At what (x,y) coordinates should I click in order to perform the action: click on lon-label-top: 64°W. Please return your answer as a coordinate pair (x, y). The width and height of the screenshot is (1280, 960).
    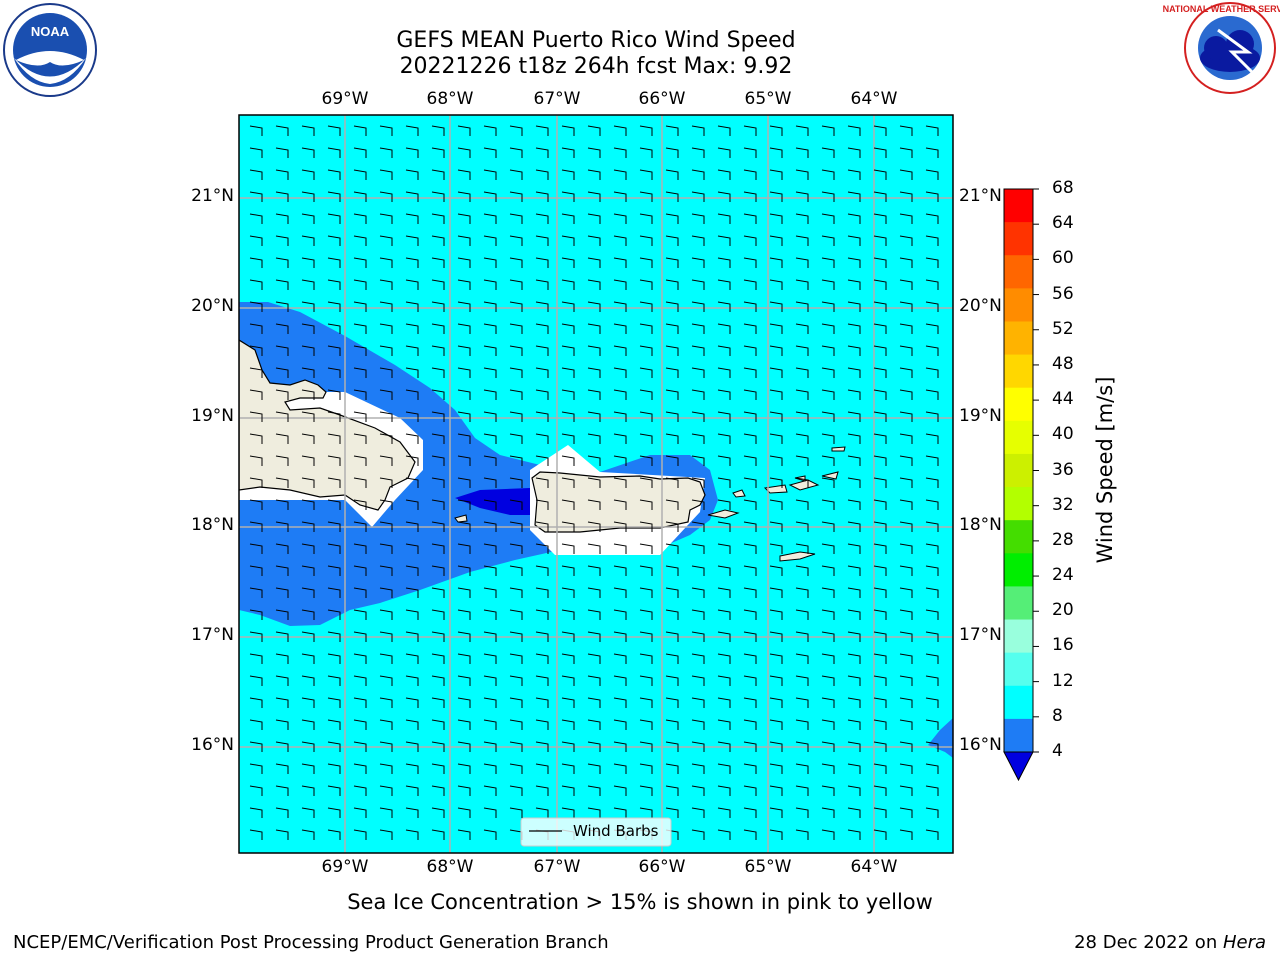
    Looking at the image, I should click on (874, 99).